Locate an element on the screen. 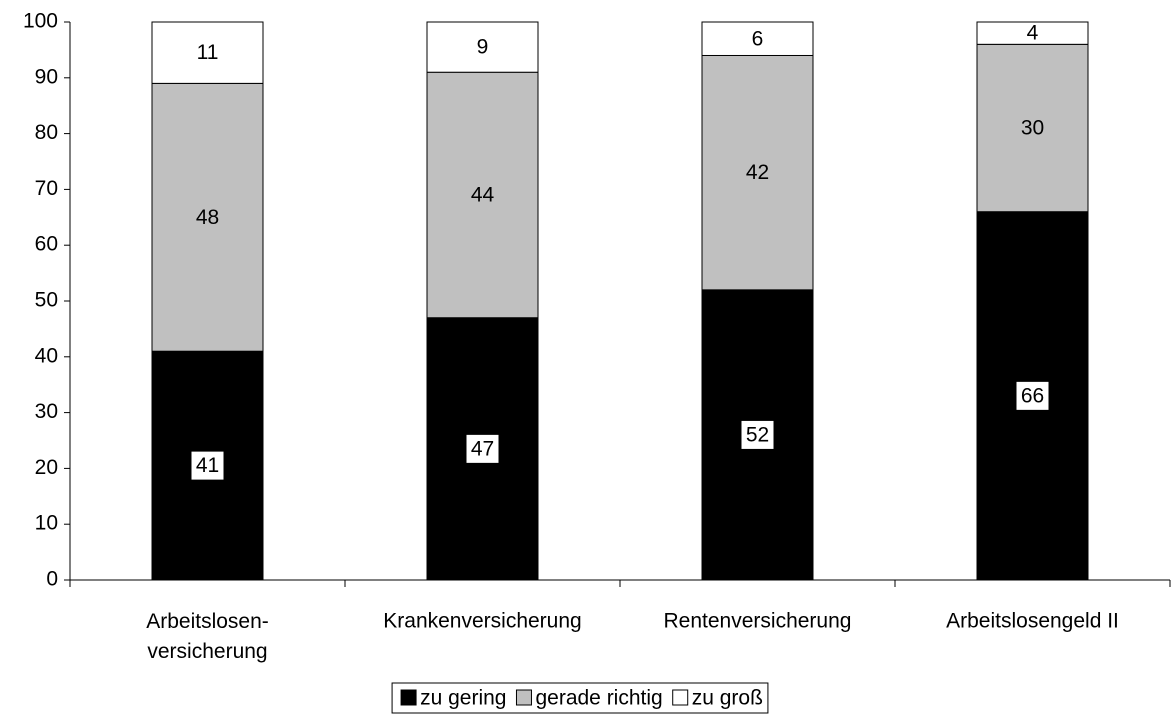 The width and height of the screenshot is (1173, 722). legend-box is located at coordinates (580, 698).